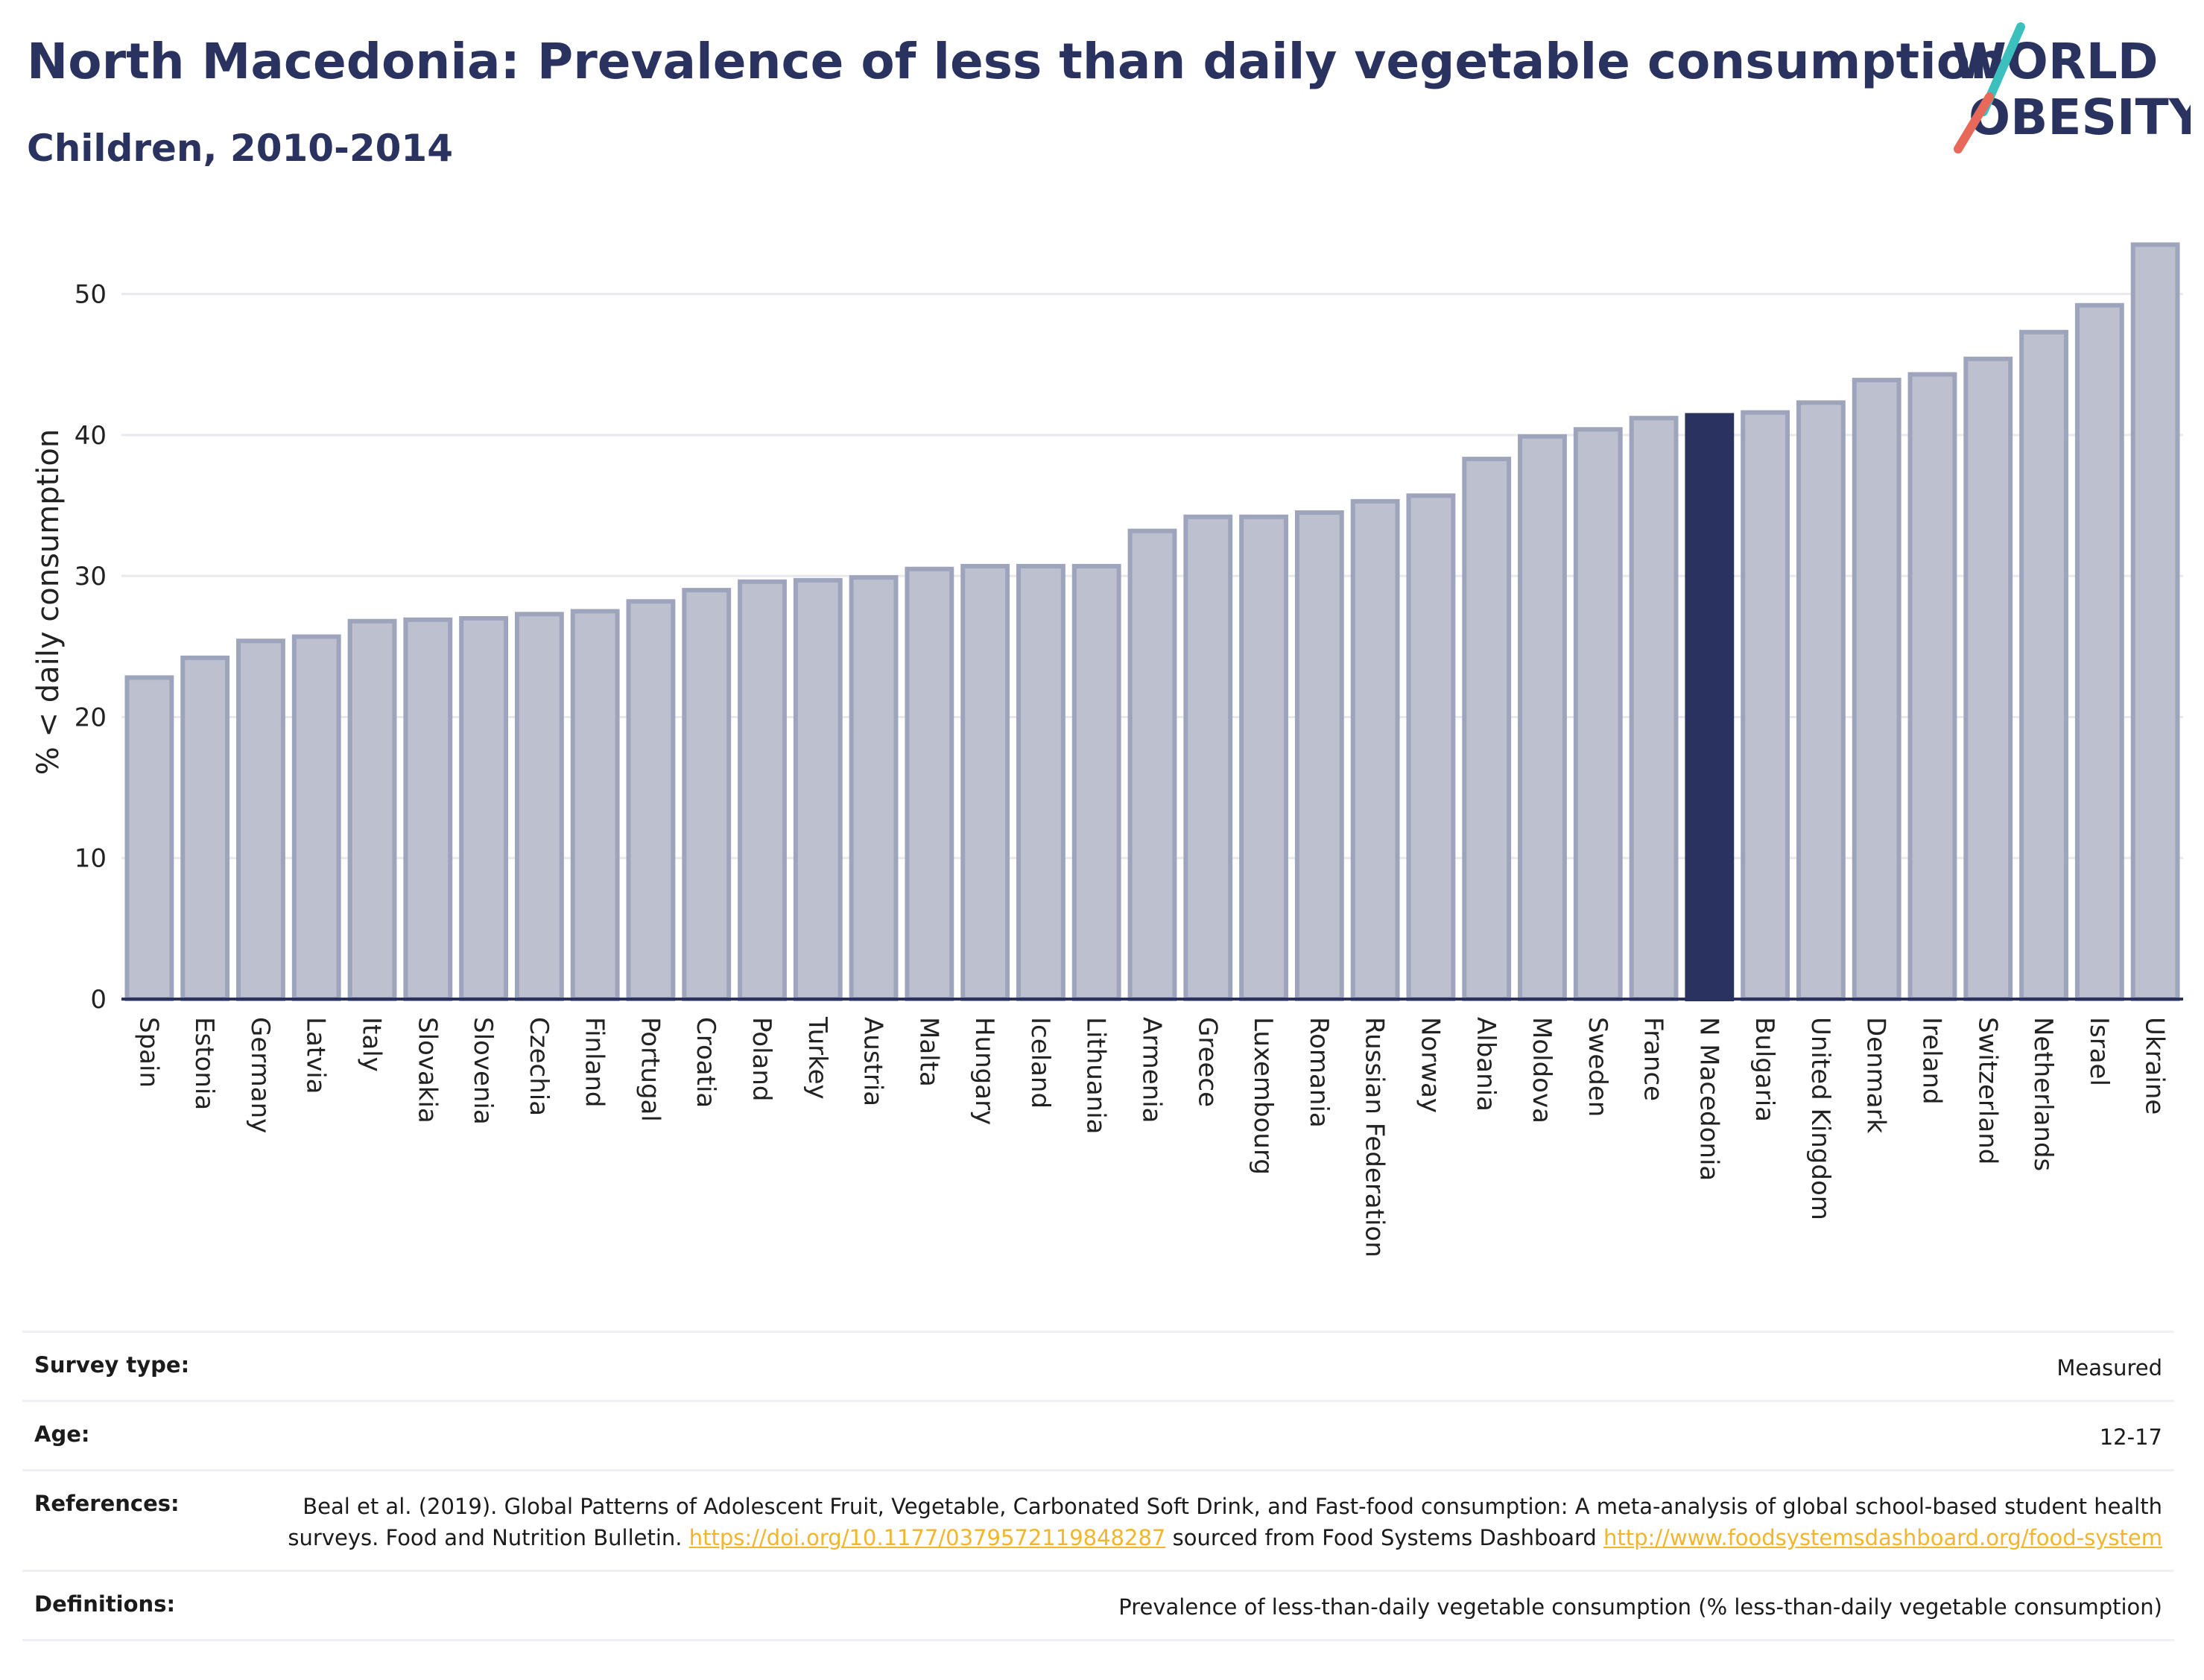  Describe the element at coordinates (260, 1075) in the screenshot. I see `x-tick-label: Germany` at that location.